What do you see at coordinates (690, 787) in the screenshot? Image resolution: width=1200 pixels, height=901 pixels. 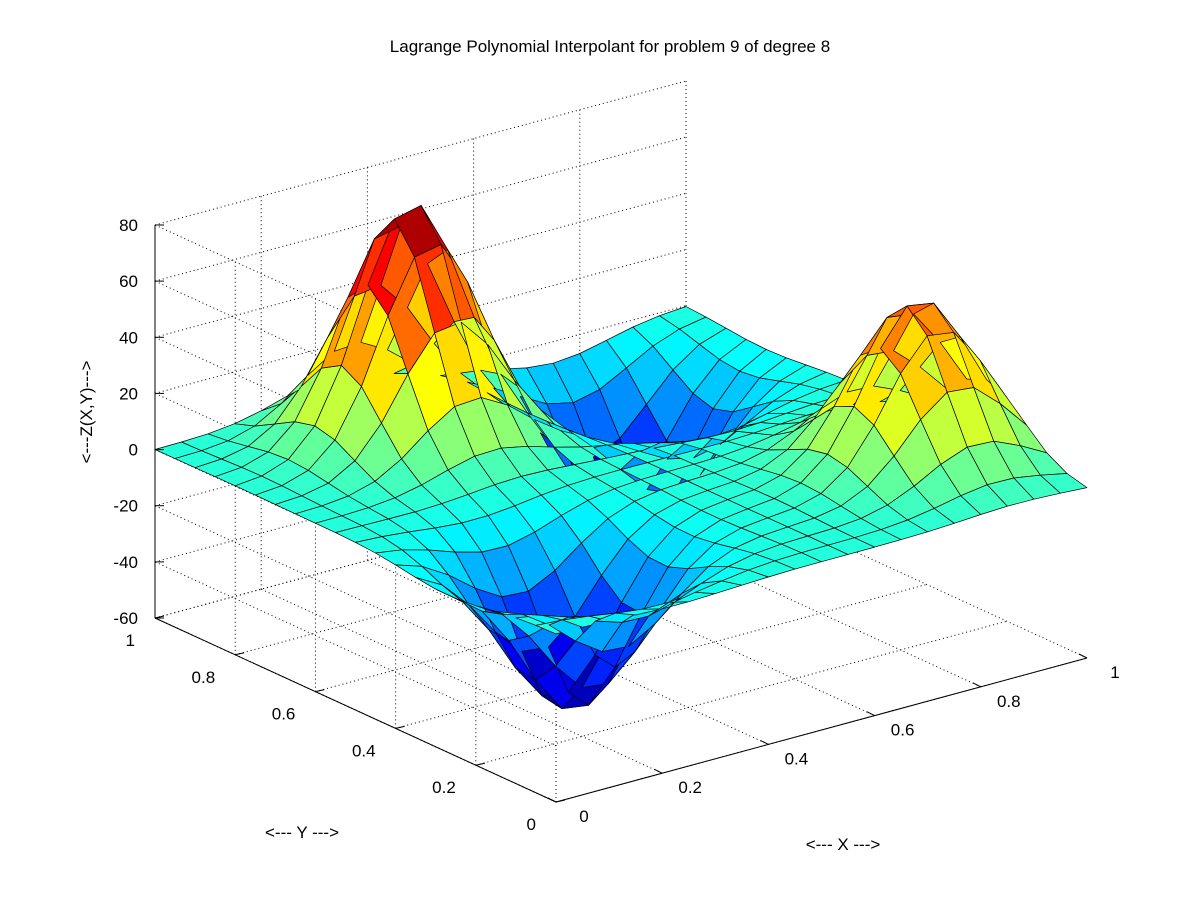 I see `x-tick-label: 0.2` at bounding box center [690, 787].